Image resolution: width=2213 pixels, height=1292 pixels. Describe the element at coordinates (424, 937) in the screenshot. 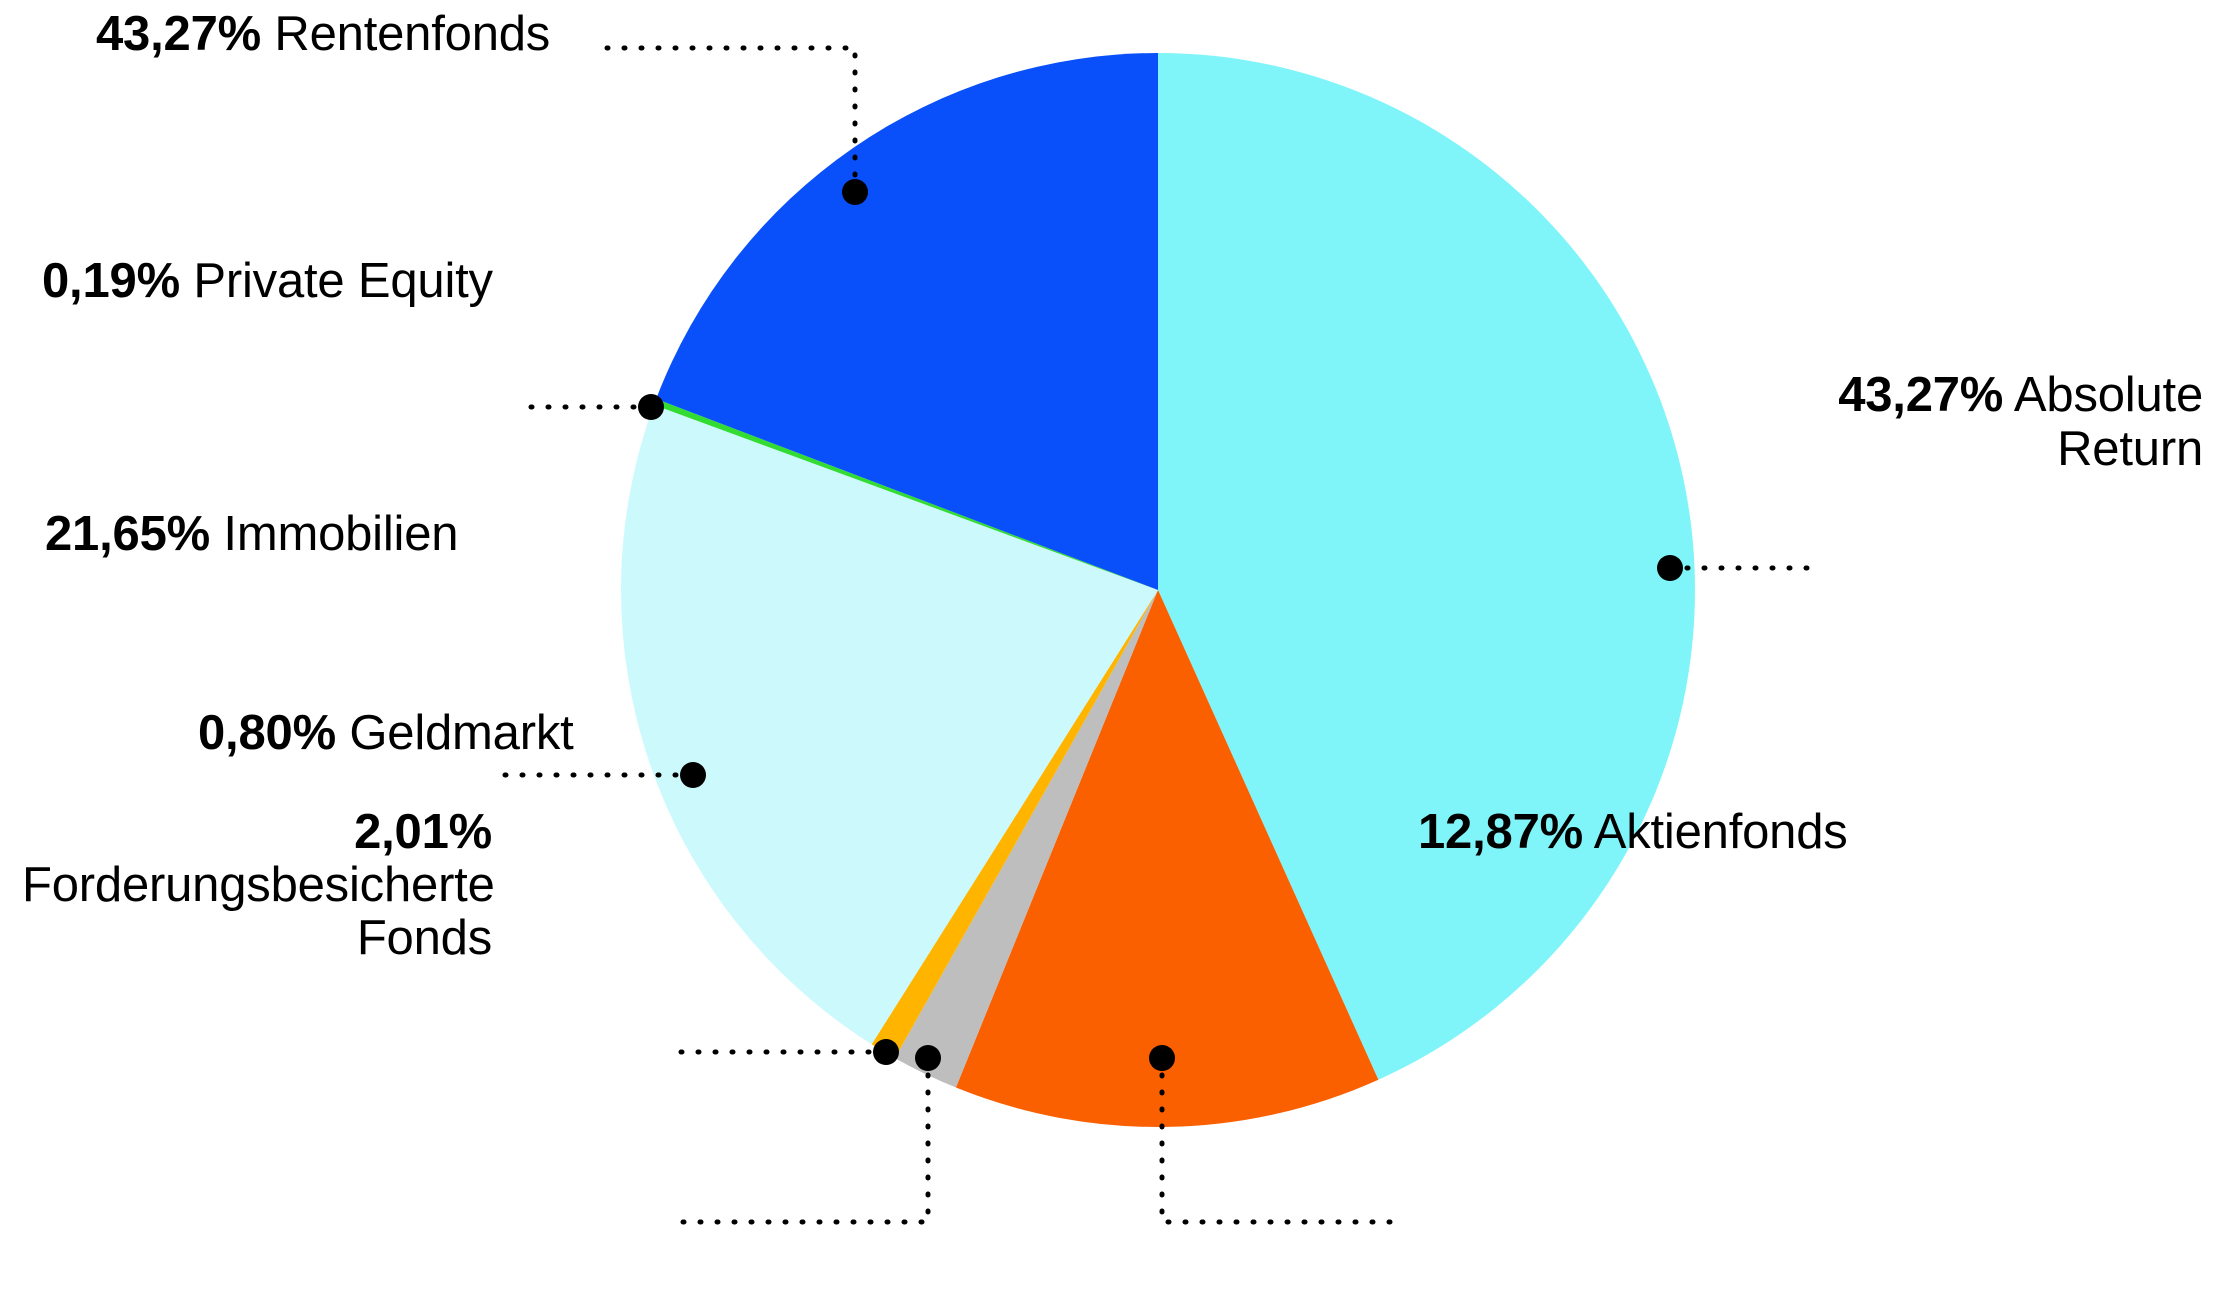

I see `callout-forderungsbesicherte-fonds-label-line2: Fonds` at that location.